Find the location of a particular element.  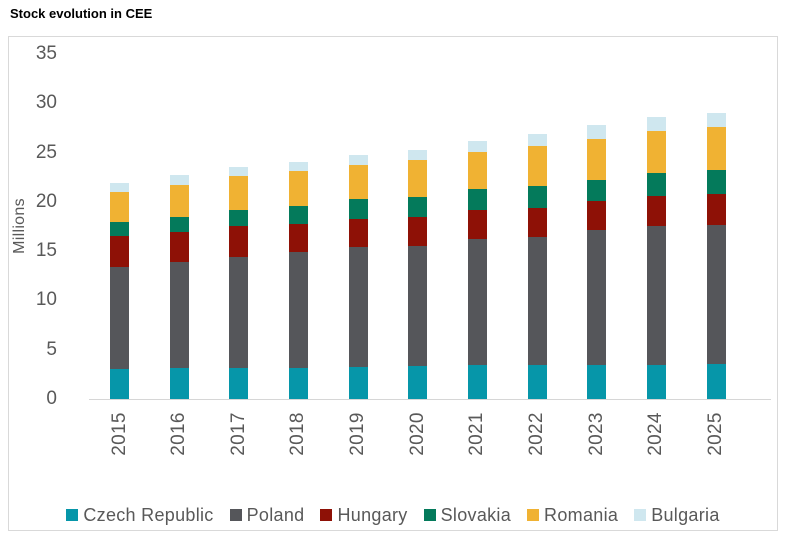

bar-segment-hungary-2021 is located at coordinates (477, 224).